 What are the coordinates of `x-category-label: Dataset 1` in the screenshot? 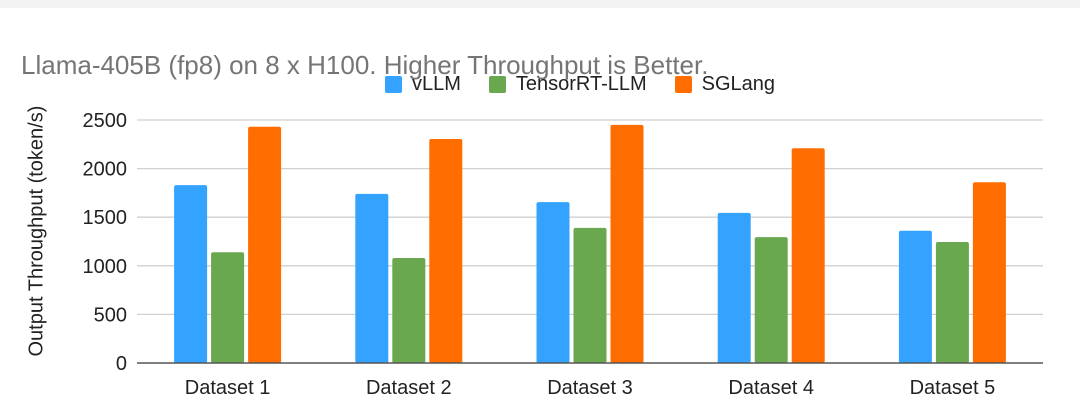 It's located at (228, 388).